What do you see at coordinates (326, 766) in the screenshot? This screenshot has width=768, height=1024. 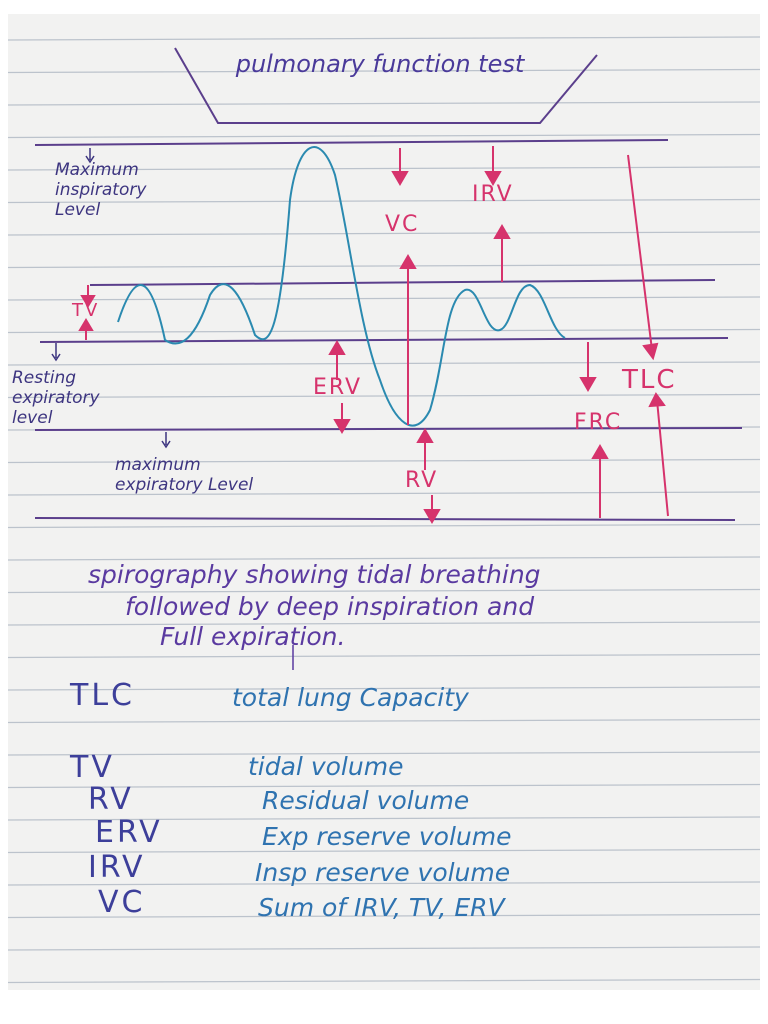 I see `definition: tidal volume` at bounding box center [326, 766].